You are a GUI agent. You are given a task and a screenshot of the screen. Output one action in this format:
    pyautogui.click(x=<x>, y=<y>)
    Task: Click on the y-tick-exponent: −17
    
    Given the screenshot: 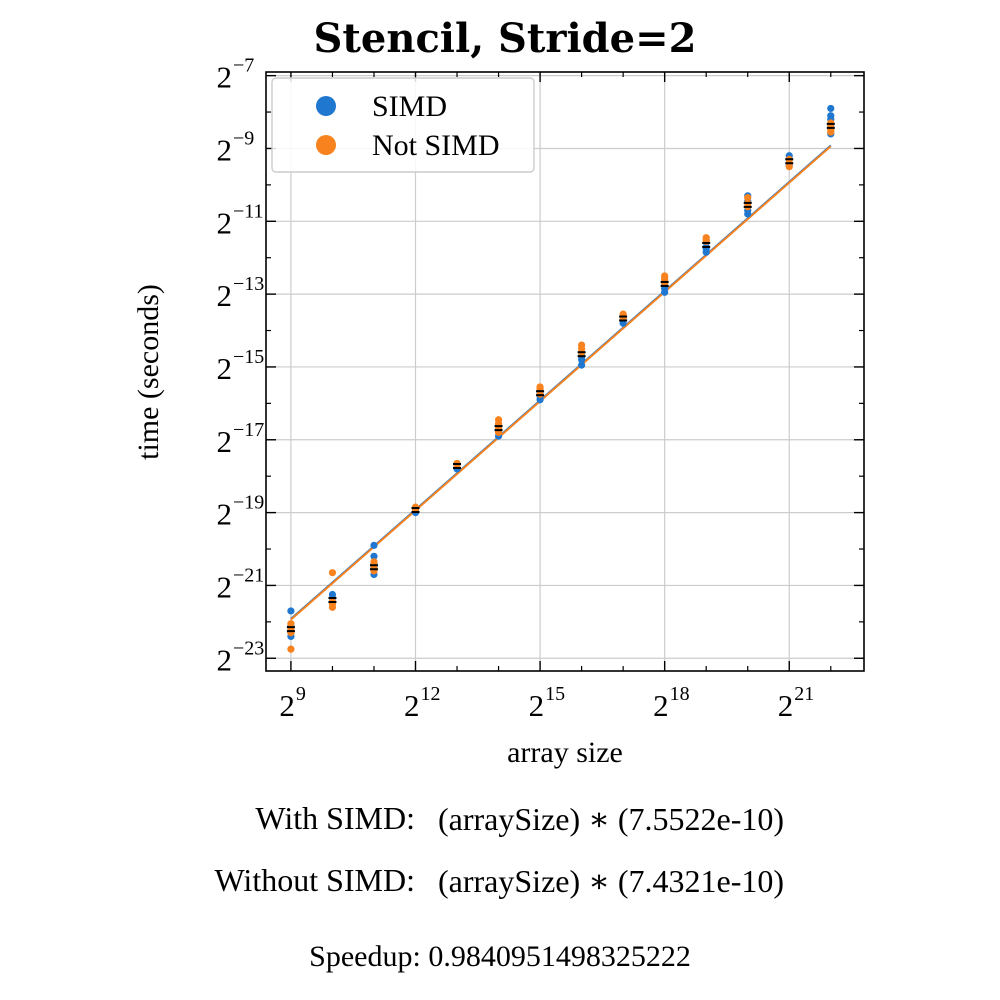 What is the action you would take?
    pyautogui.click(x=248, y=430)
    